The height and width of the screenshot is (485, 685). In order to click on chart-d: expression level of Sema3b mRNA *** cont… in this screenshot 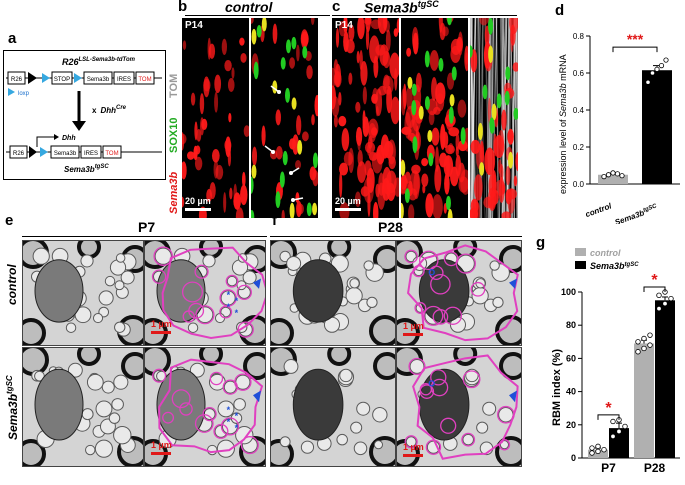, I will do `click(619, 127)`.